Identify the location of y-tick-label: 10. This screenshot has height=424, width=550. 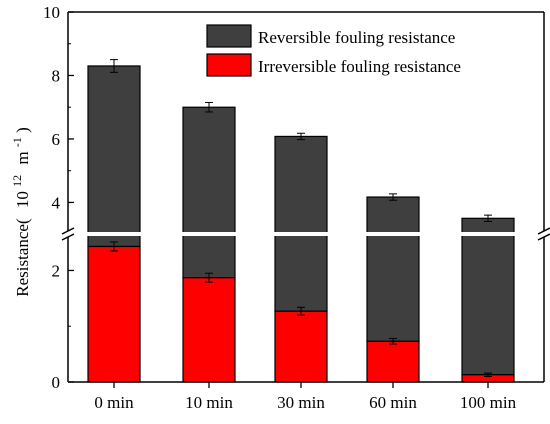
(51, 12).